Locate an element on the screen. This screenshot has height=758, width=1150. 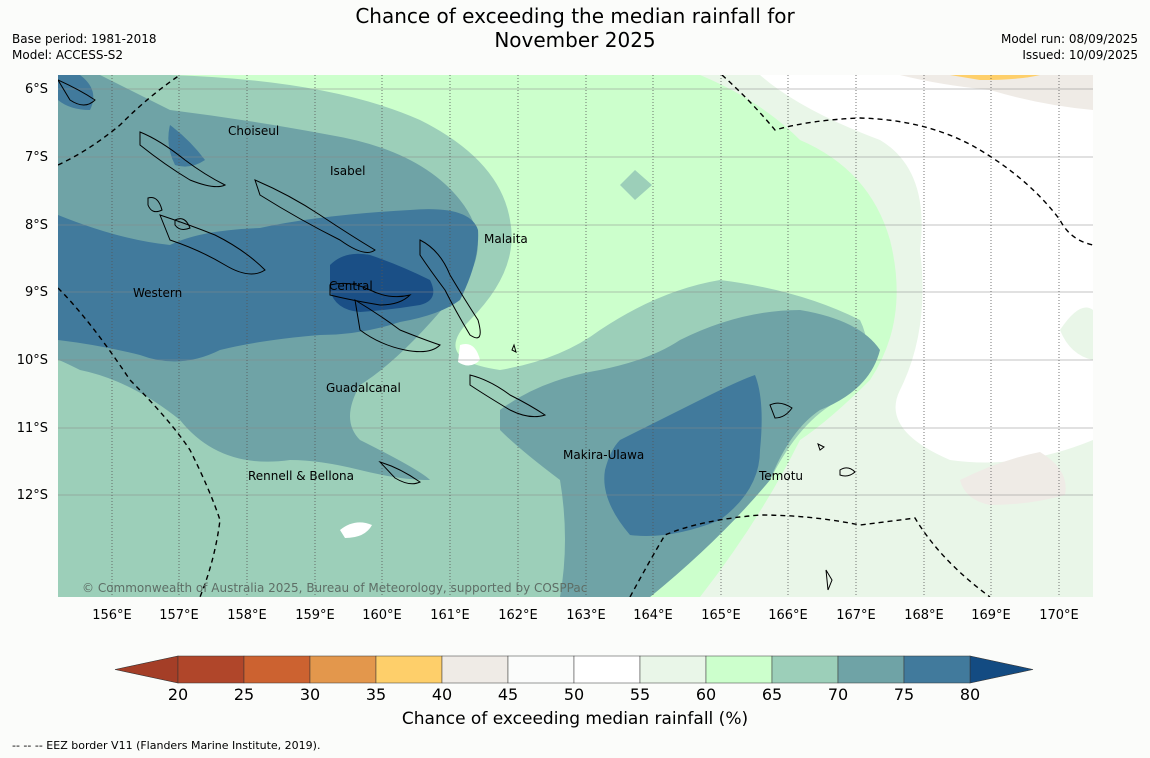
lon-label: 164°E is located at coordinates (653, 615).